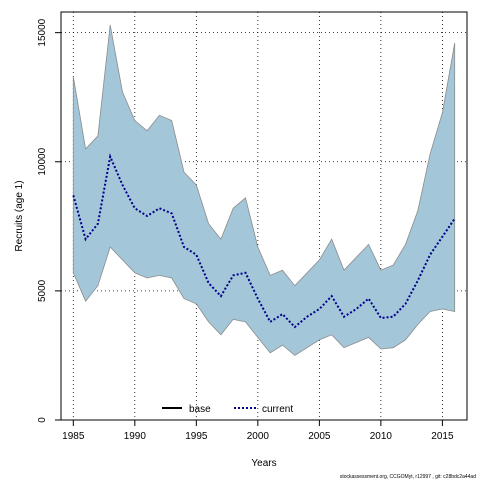 This screenshot has width=480, height=480. Describe the element at coordinates (227, 409) in the screenshot. I see `legend: base current` at that location.